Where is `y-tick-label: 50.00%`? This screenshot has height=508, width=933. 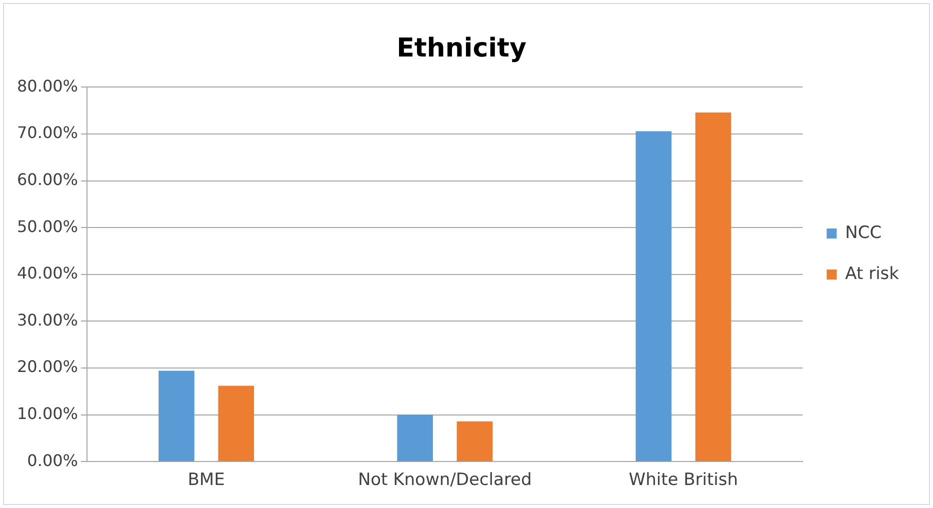 y-tick-label: 50.00% is located at coordinates (47, 226).